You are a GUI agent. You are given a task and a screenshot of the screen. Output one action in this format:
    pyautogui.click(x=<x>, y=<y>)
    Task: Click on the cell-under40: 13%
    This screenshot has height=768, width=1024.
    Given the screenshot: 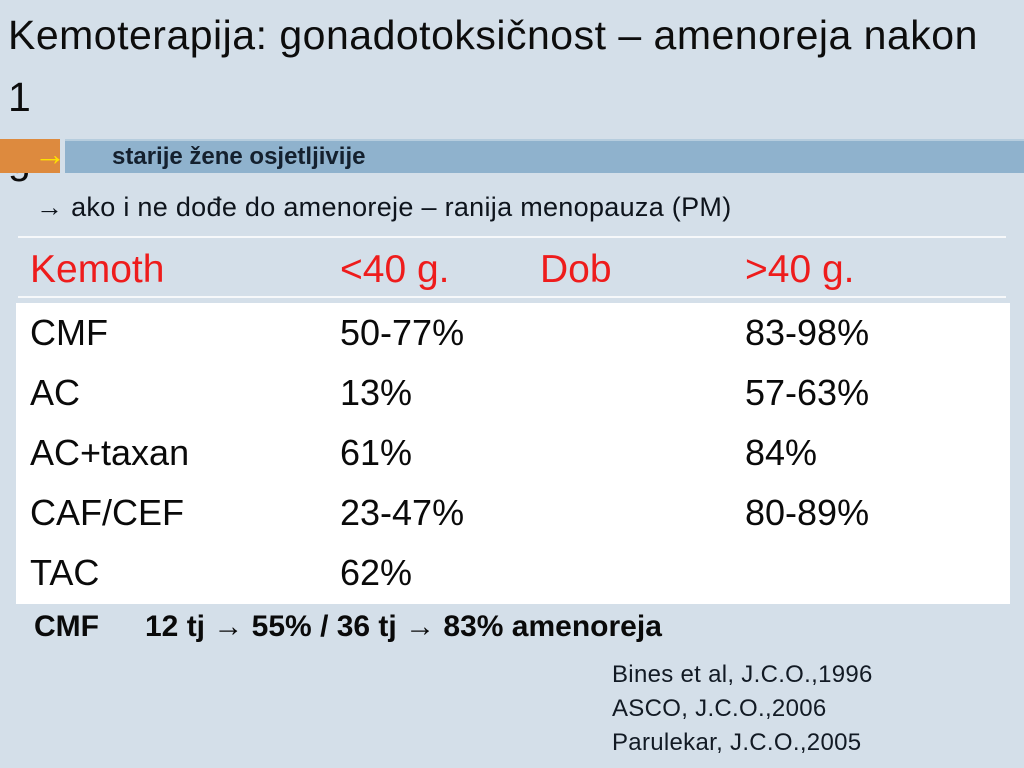 What is the action you would take?
    pyautogui.click(x=376, y=392)
    